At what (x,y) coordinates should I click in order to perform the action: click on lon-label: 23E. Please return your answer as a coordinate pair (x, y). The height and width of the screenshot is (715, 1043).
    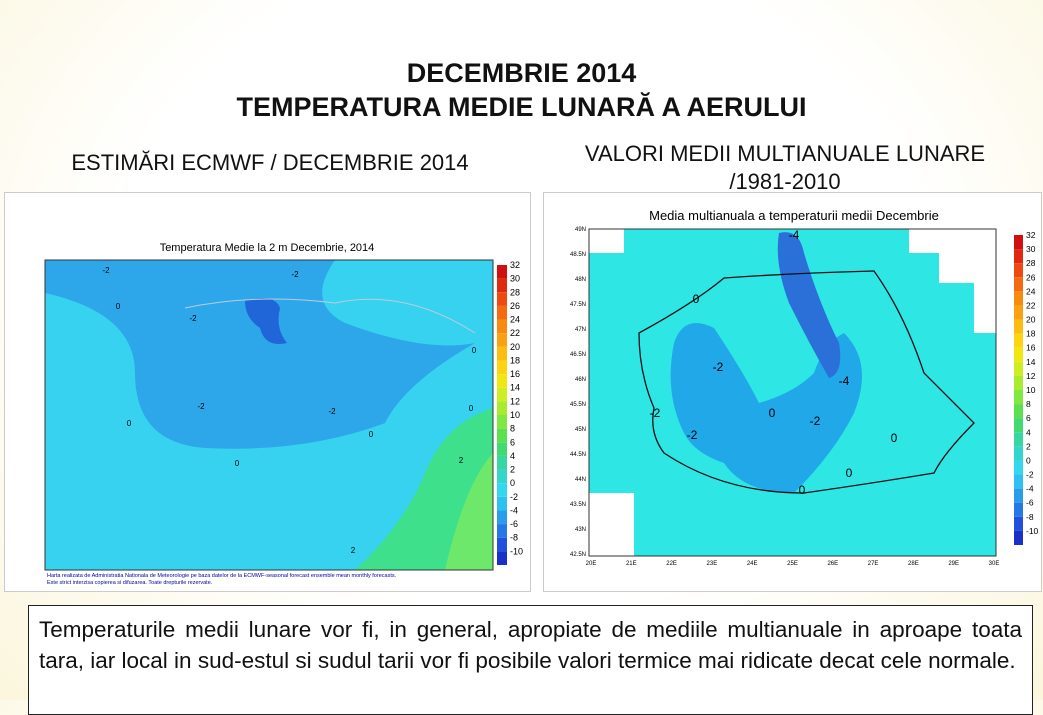
    Looking at the image, I should click on (712, 564).